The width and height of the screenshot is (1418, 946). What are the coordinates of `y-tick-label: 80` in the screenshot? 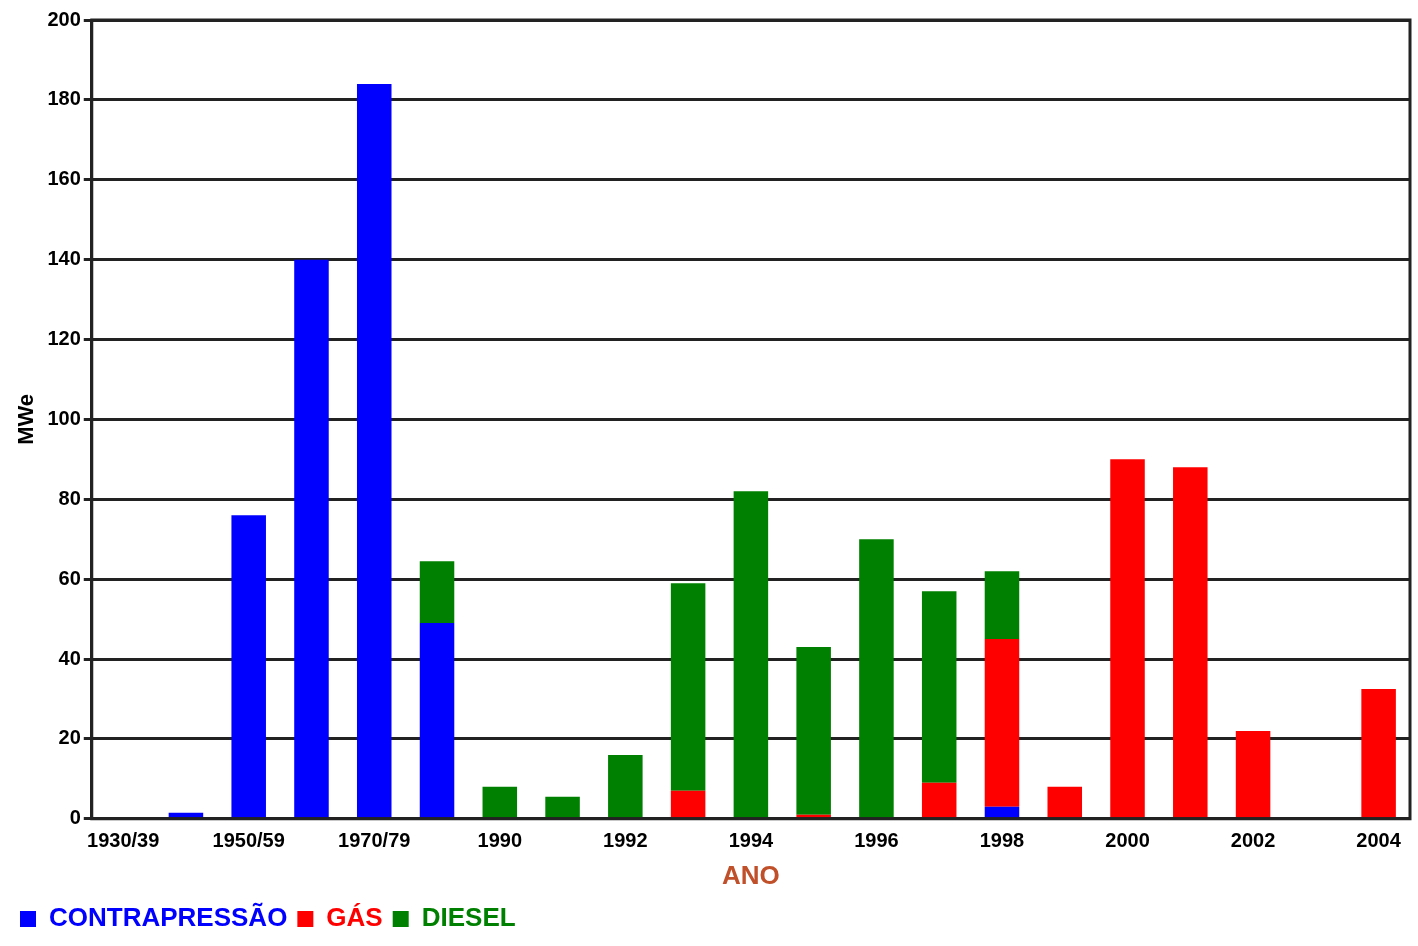 It's located at (69, 497).